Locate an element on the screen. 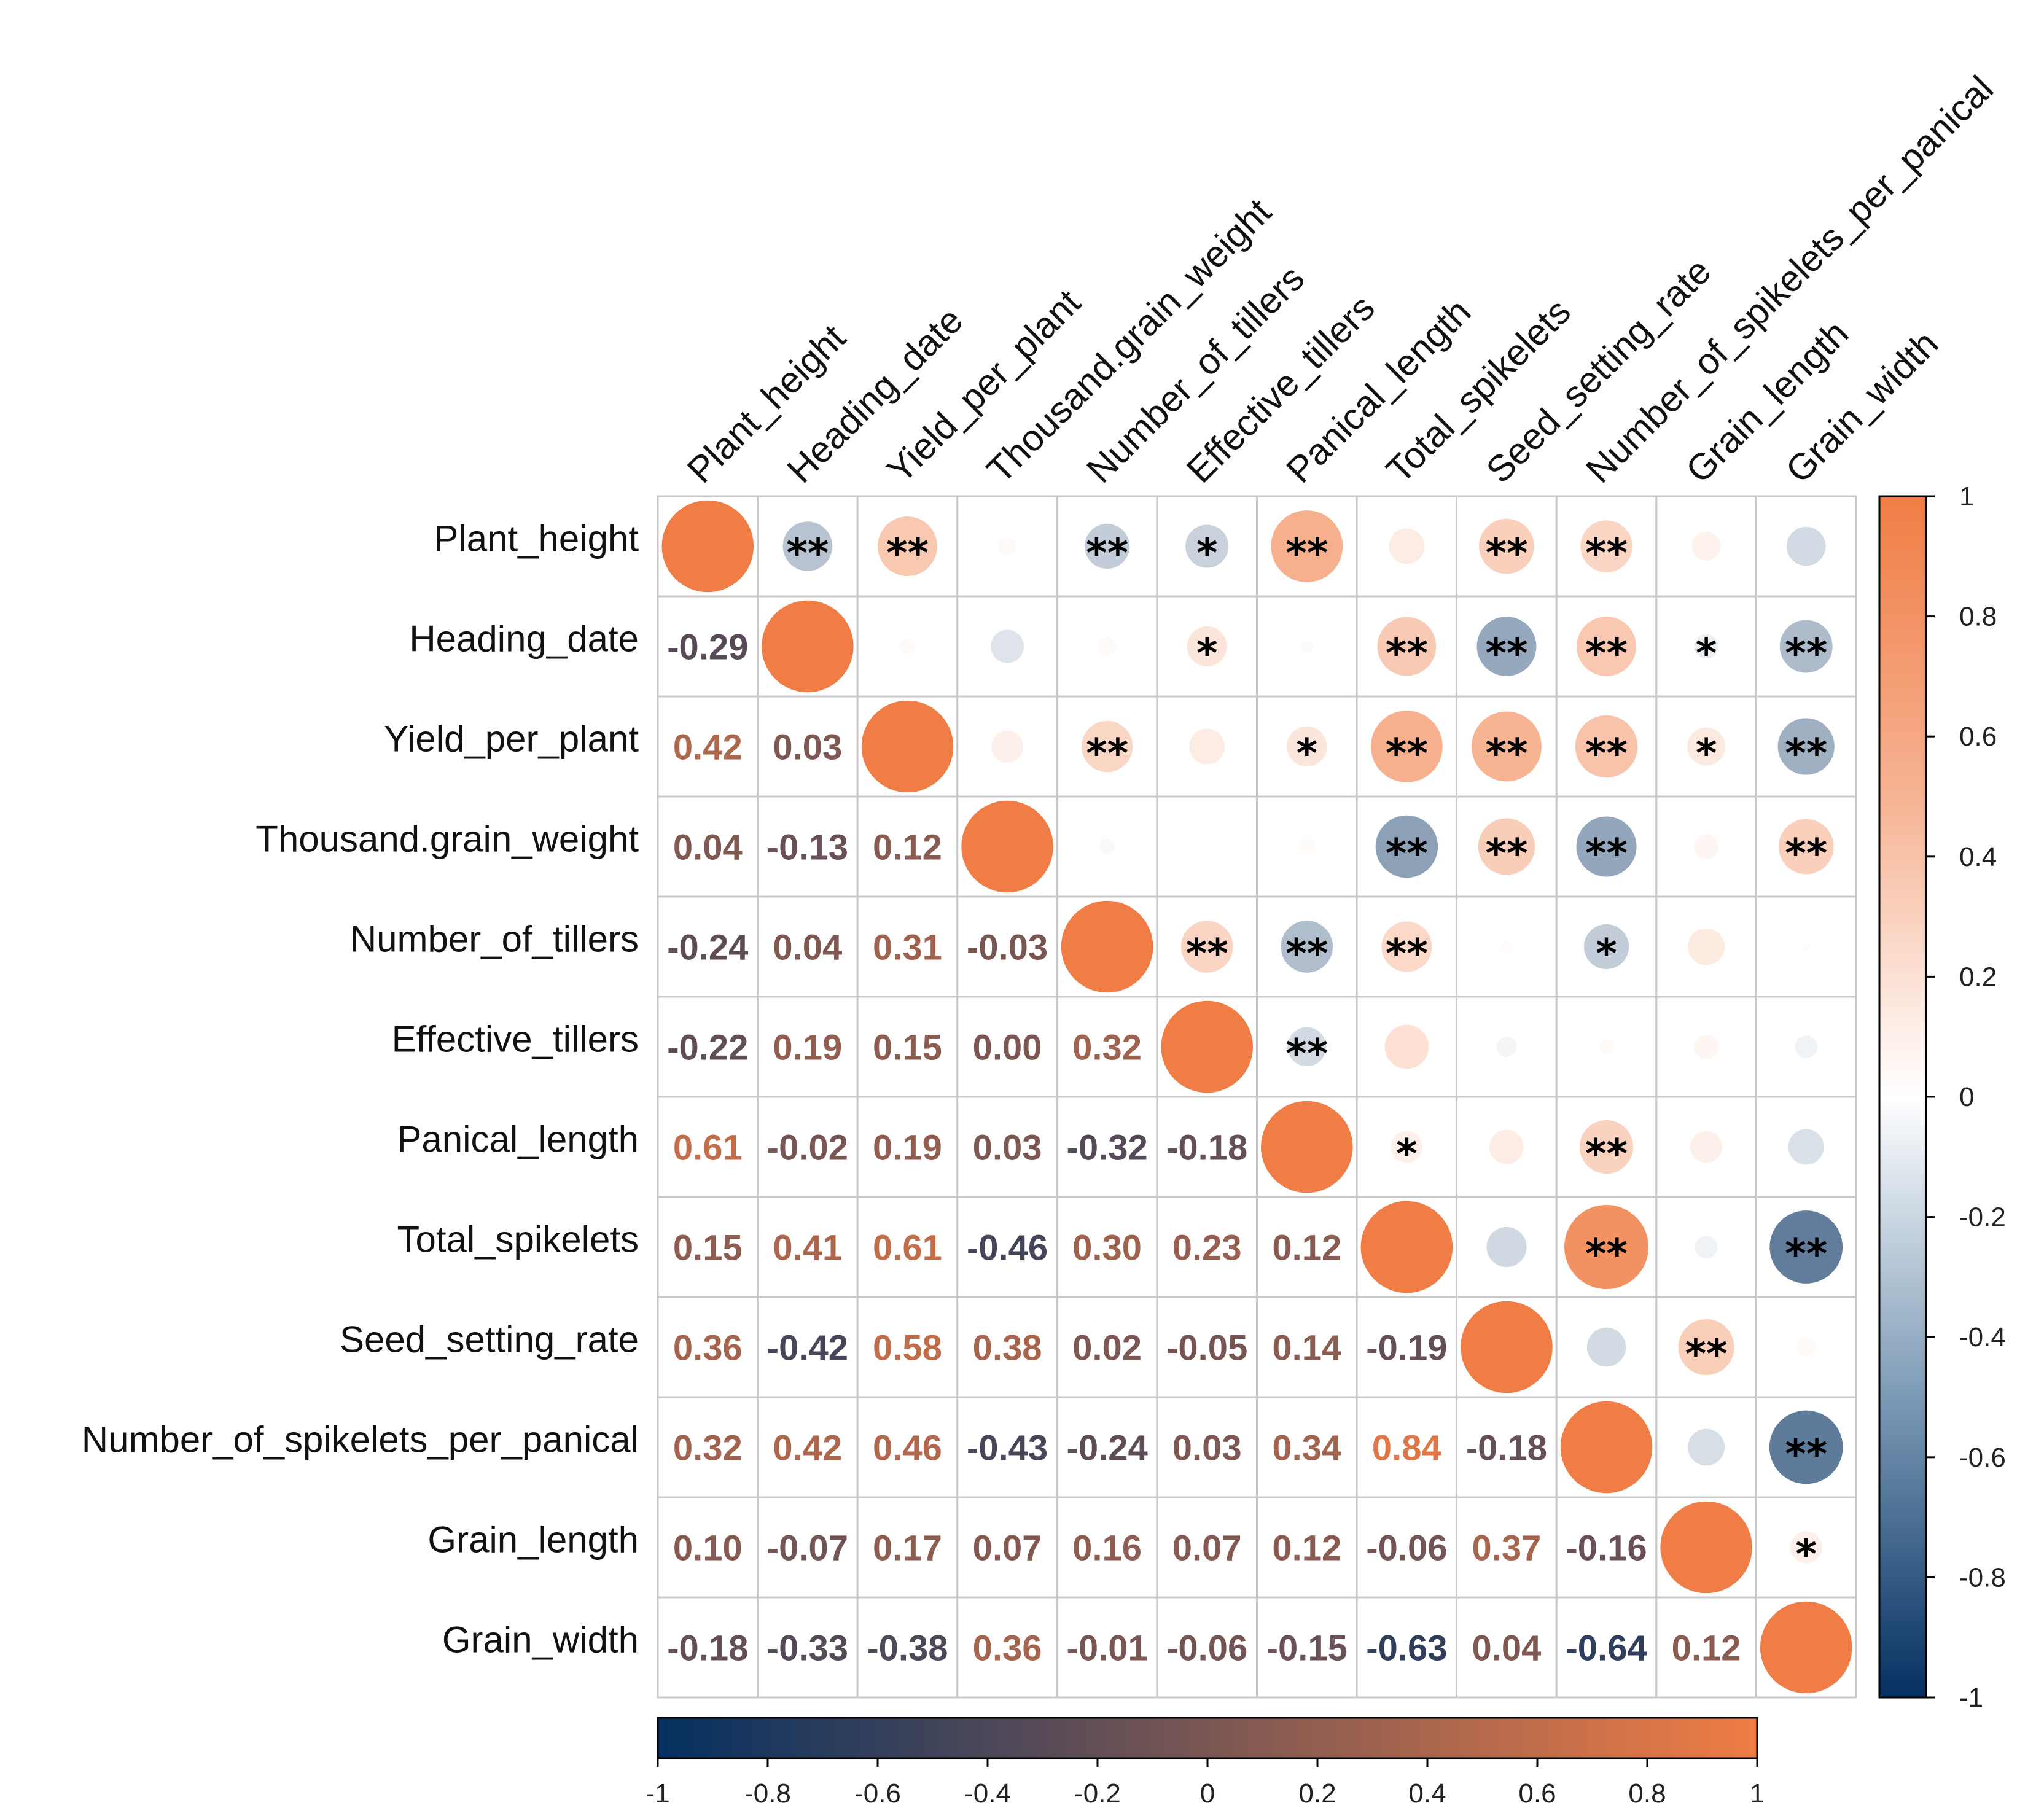 Image resolution: width=2044 pixels, height=1816 pixels. correlation-value: -0.15 is located at coordinates (1307, 1649).